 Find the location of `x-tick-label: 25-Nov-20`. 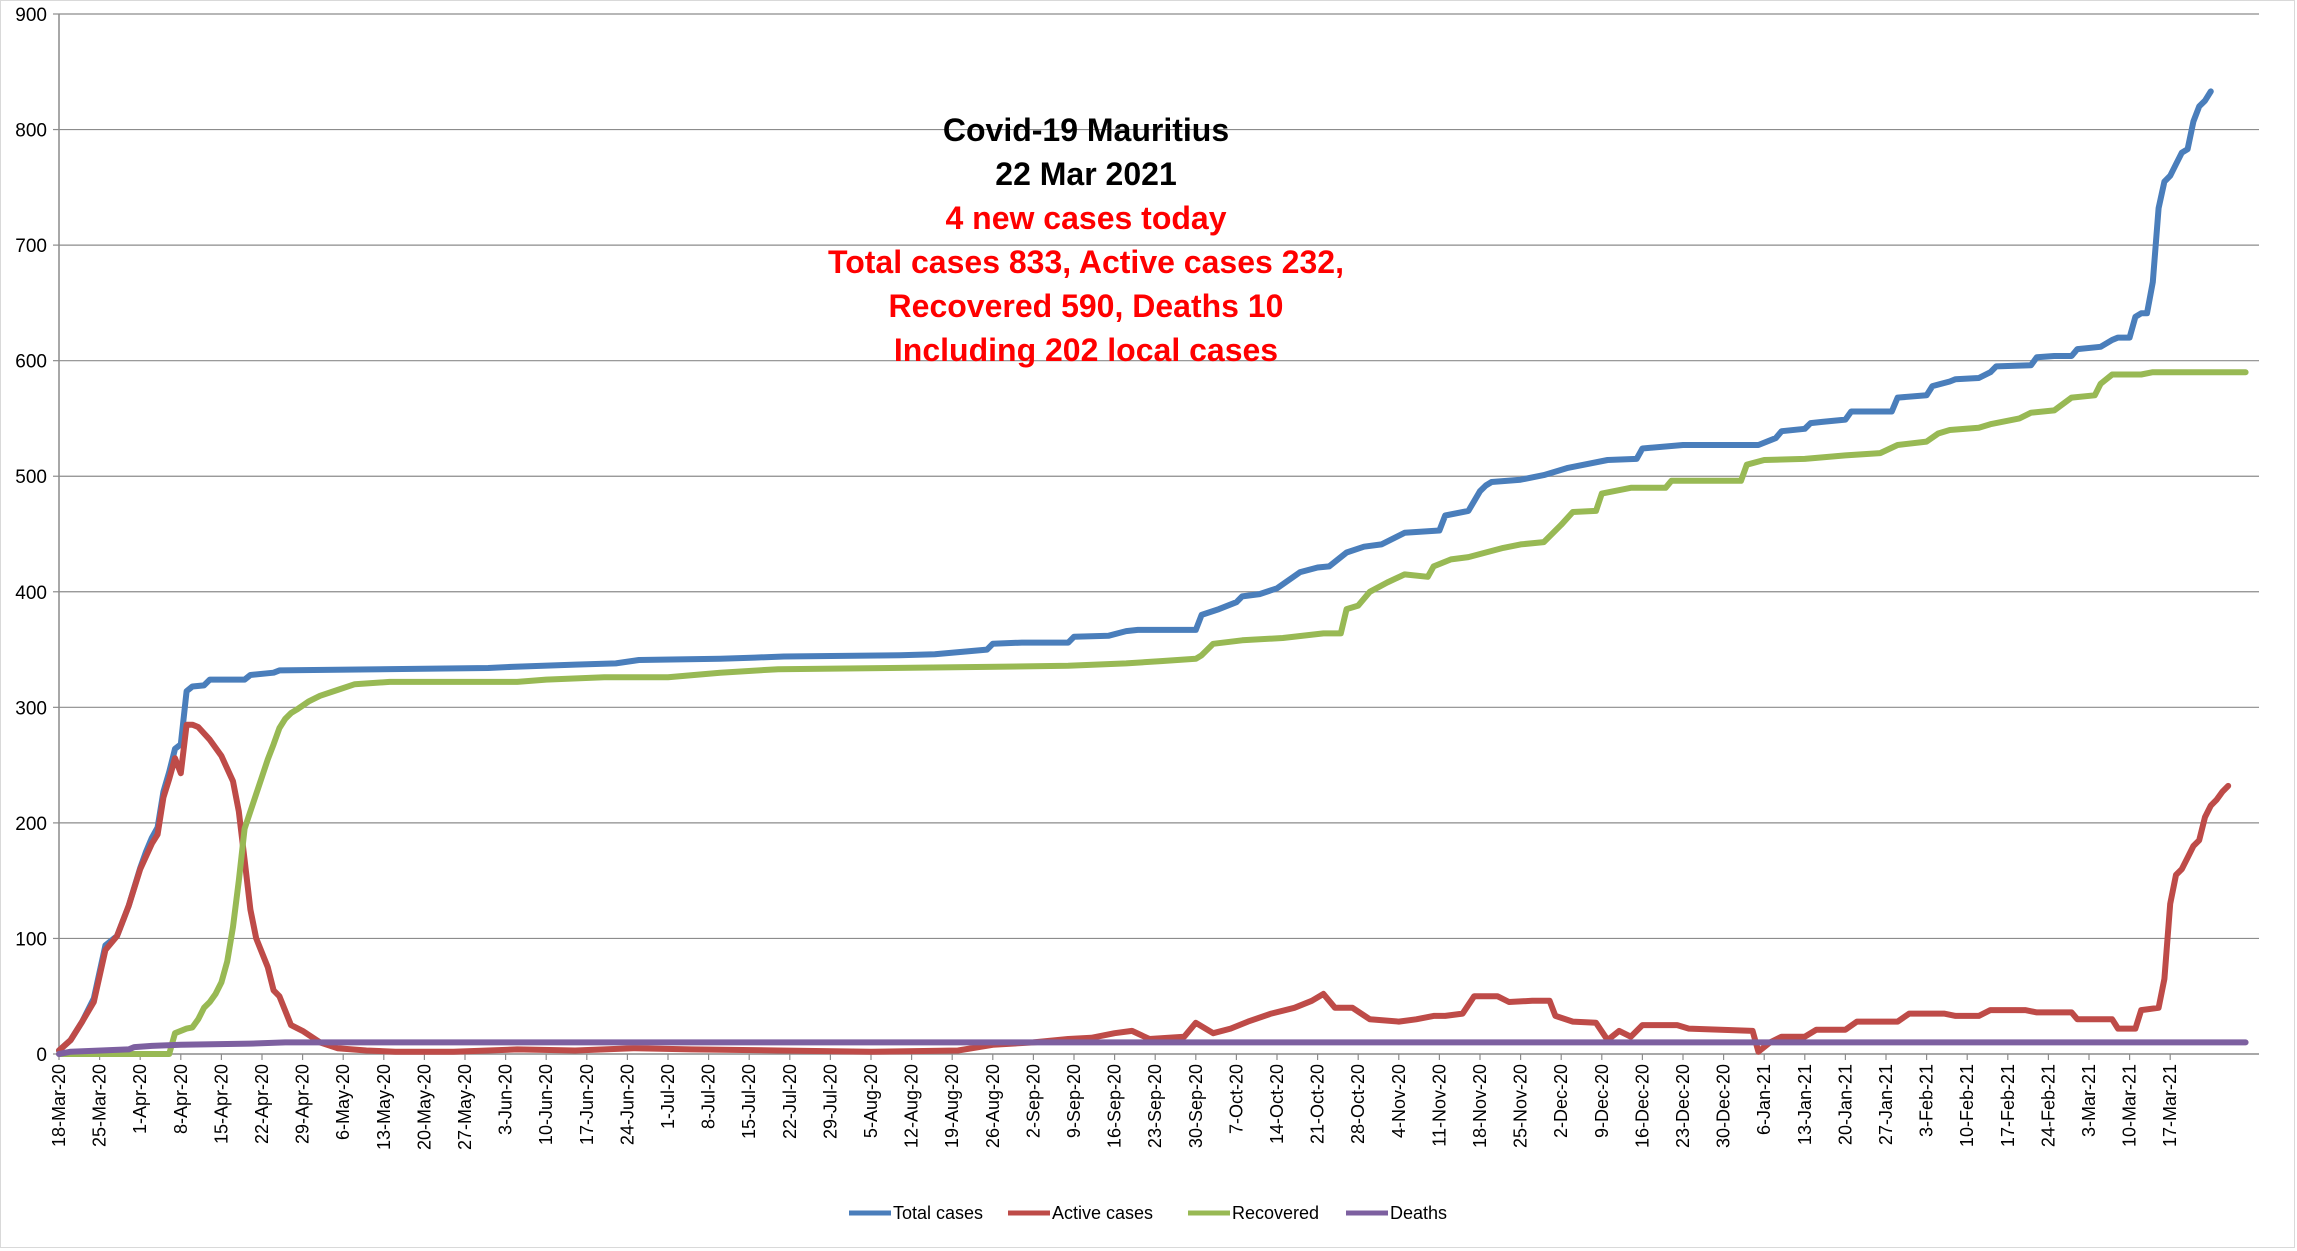

x-tick-label: 25-Nov-20 is located at coordinates (1521, 1106).